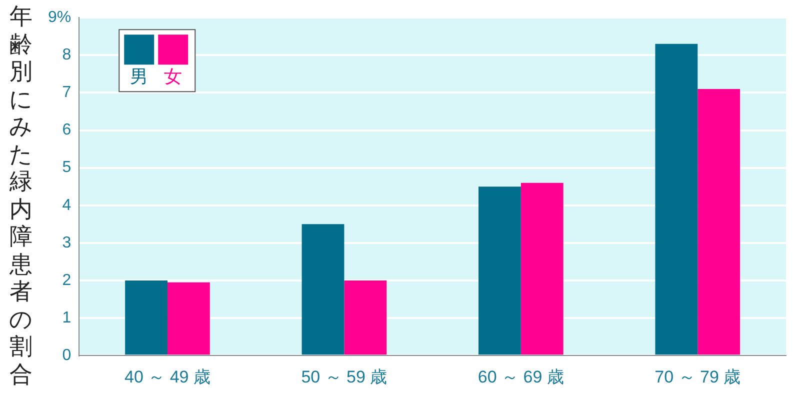  Describe the element at coordinates (67, 130) in the screenshot. I see `y-tick-label: 6` at that location.